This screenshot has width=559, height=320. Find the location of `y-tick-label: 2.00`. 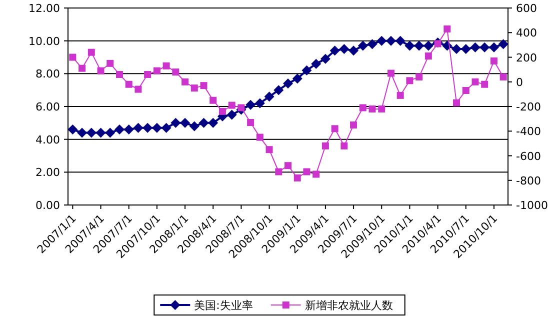

y-tick-label: 2.00 is located at coordinates (48, 173).